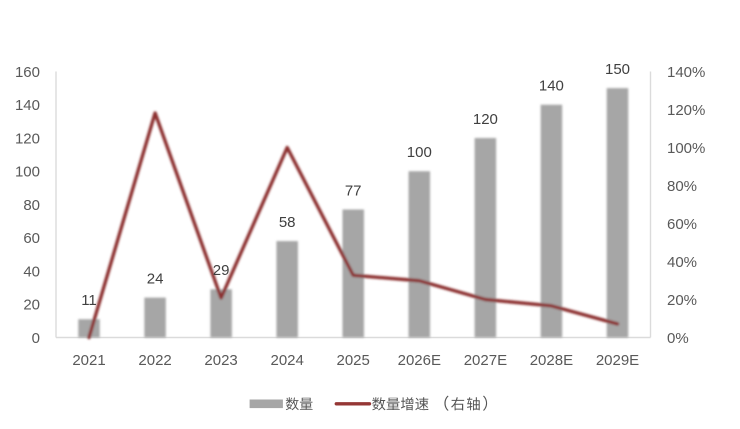 Image resolution: width=740 pixels, height=429 pixels. Describe the element at coordinates (27, 72) in the screenshot. I see `svg-text: 160` at that location.